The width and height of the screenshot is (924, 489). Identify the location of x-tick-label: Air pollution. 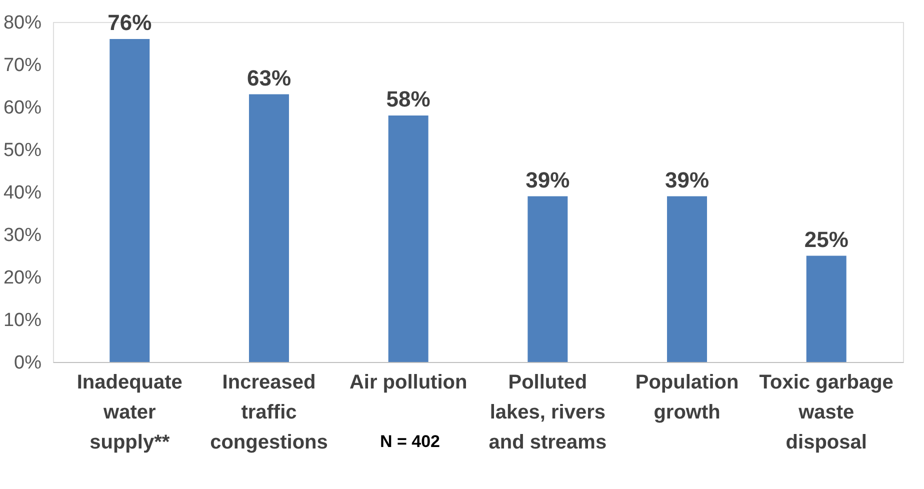
(408, 383).